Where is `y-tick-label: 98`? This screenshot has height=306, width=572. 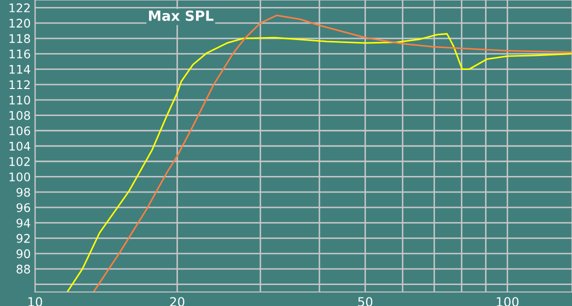
y-tick-label: 98 is located at coordinates (23, 192).